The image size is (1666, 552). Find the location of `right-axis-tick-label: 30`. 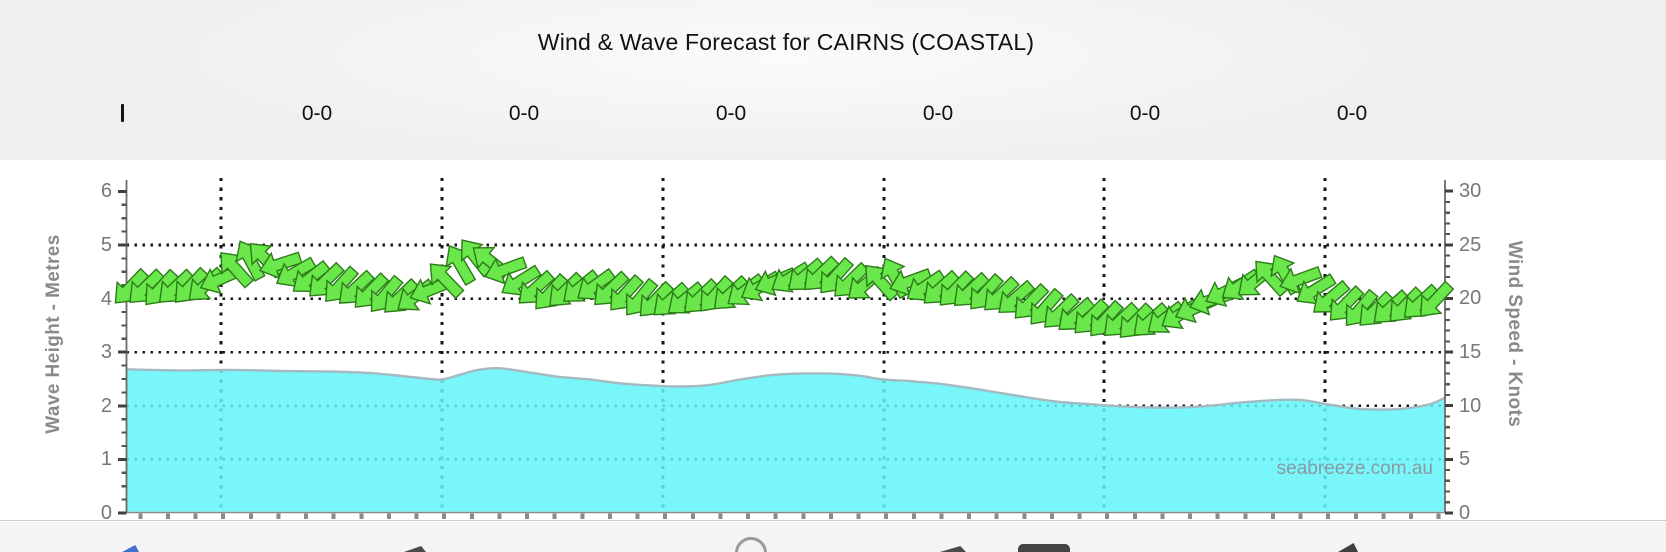

right-axis-tick-label: 30 is located at coordinates (1470, 191).